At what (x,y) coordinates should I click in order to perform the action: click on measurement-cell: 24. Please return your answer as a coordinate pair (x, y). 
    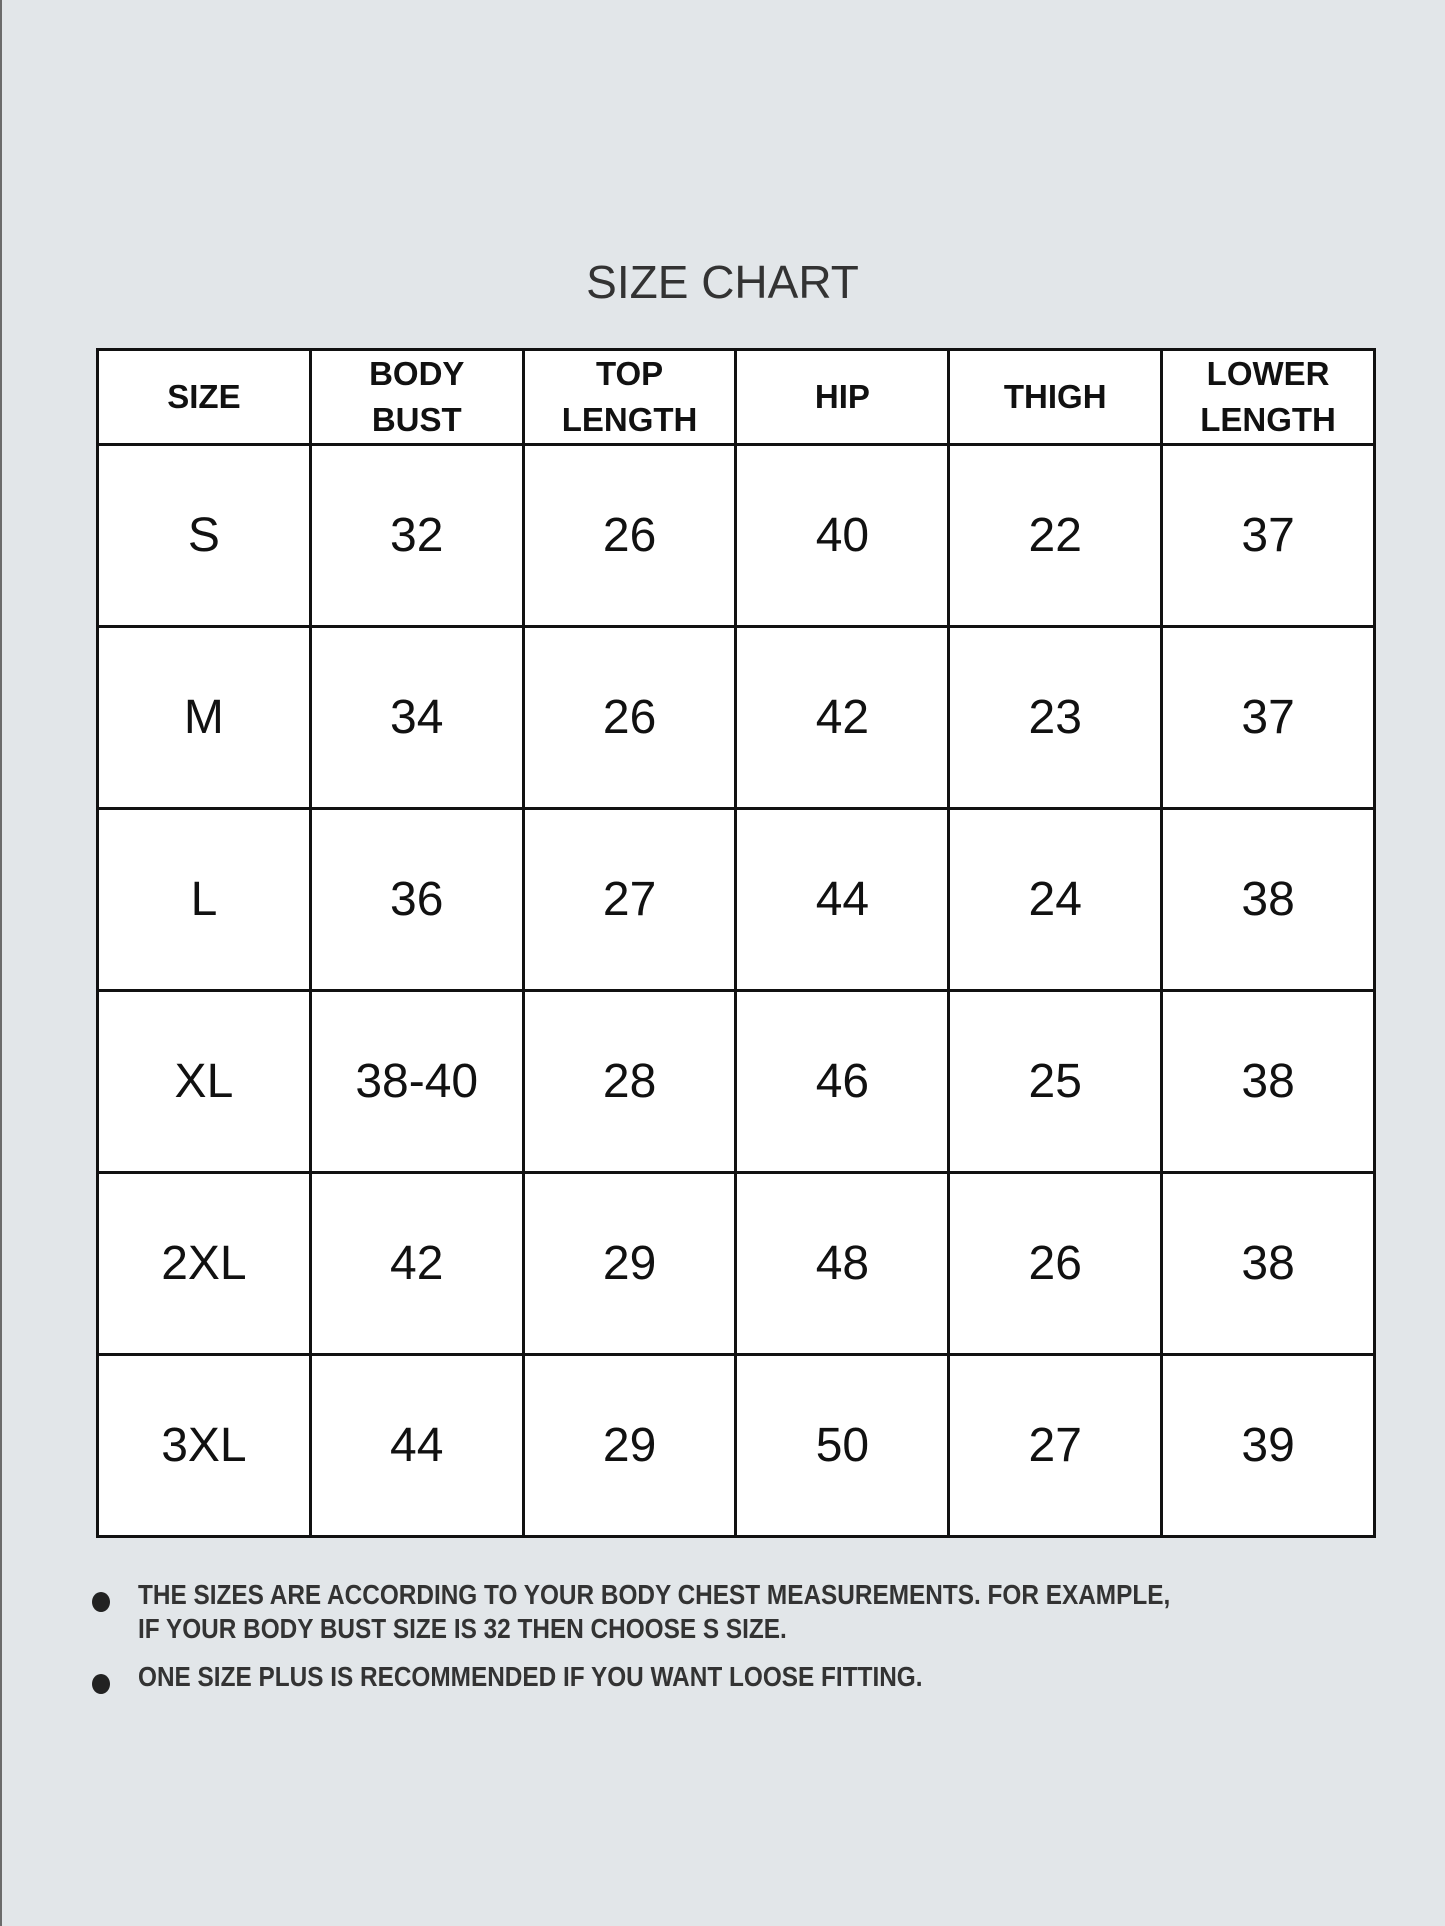
    Looking at the image, I should click on (1055, 899).